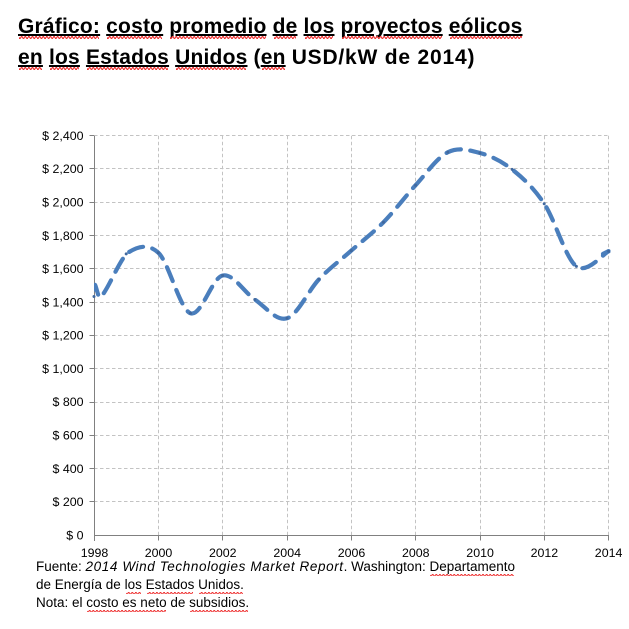  Describe the element at coordinates (62, 203) in the screenshot. I see `svg-text: $ 2,000` at that location.